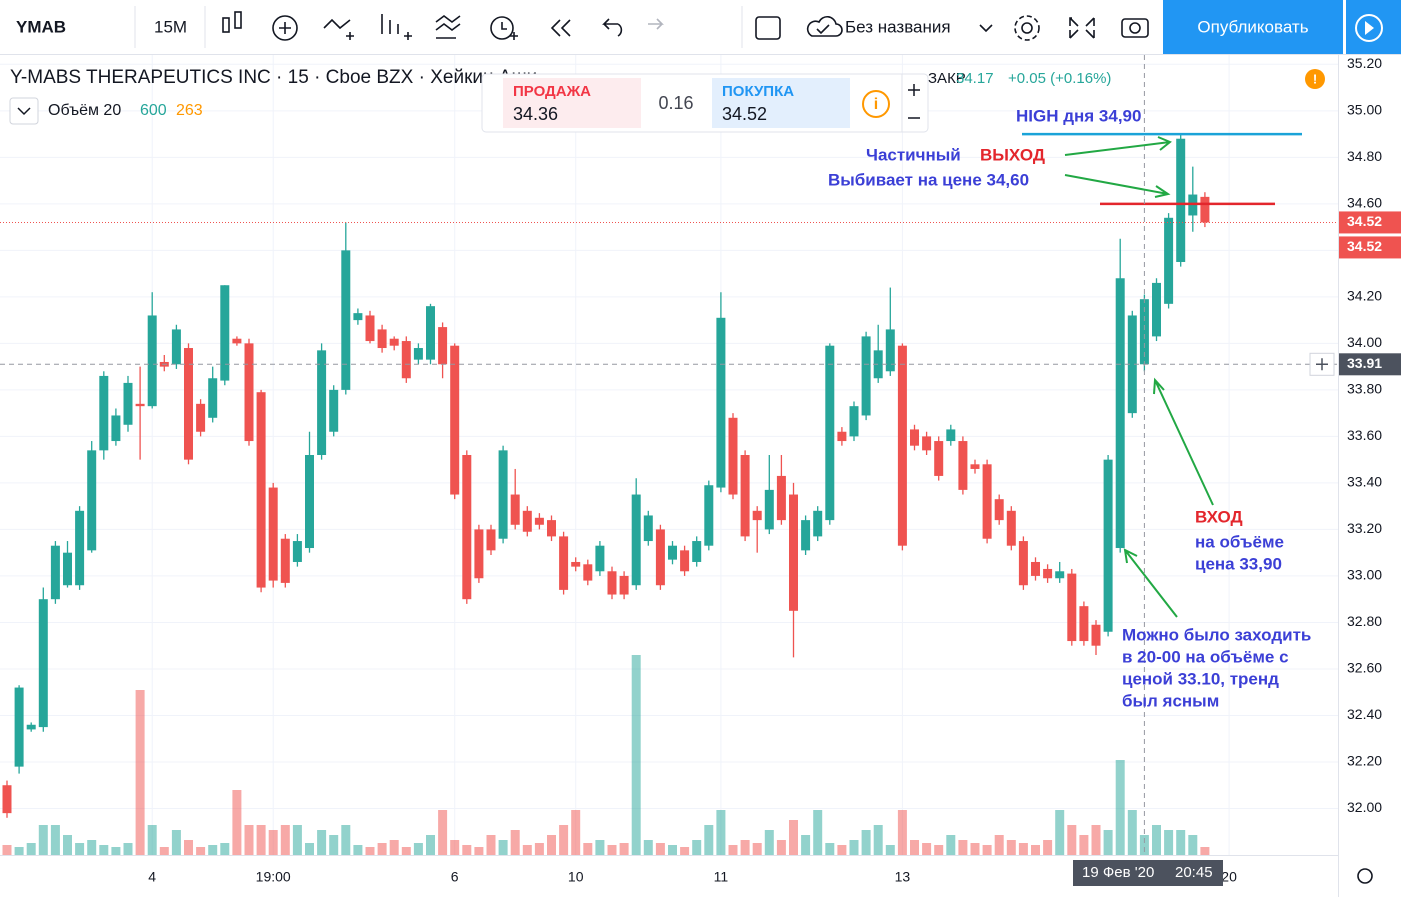  What do you see at coordinates (1238, 563) in the screenshot?
I see `annotation: цена 33,90` at bounding box center [1238, 563].